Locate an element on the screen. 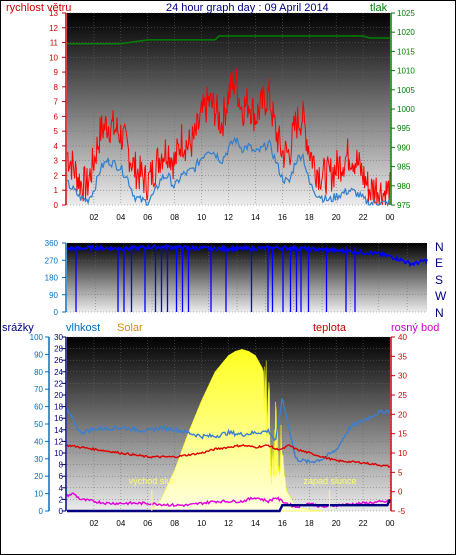  pressure-tick-label: 1000 is located at coordinates (406, 109).